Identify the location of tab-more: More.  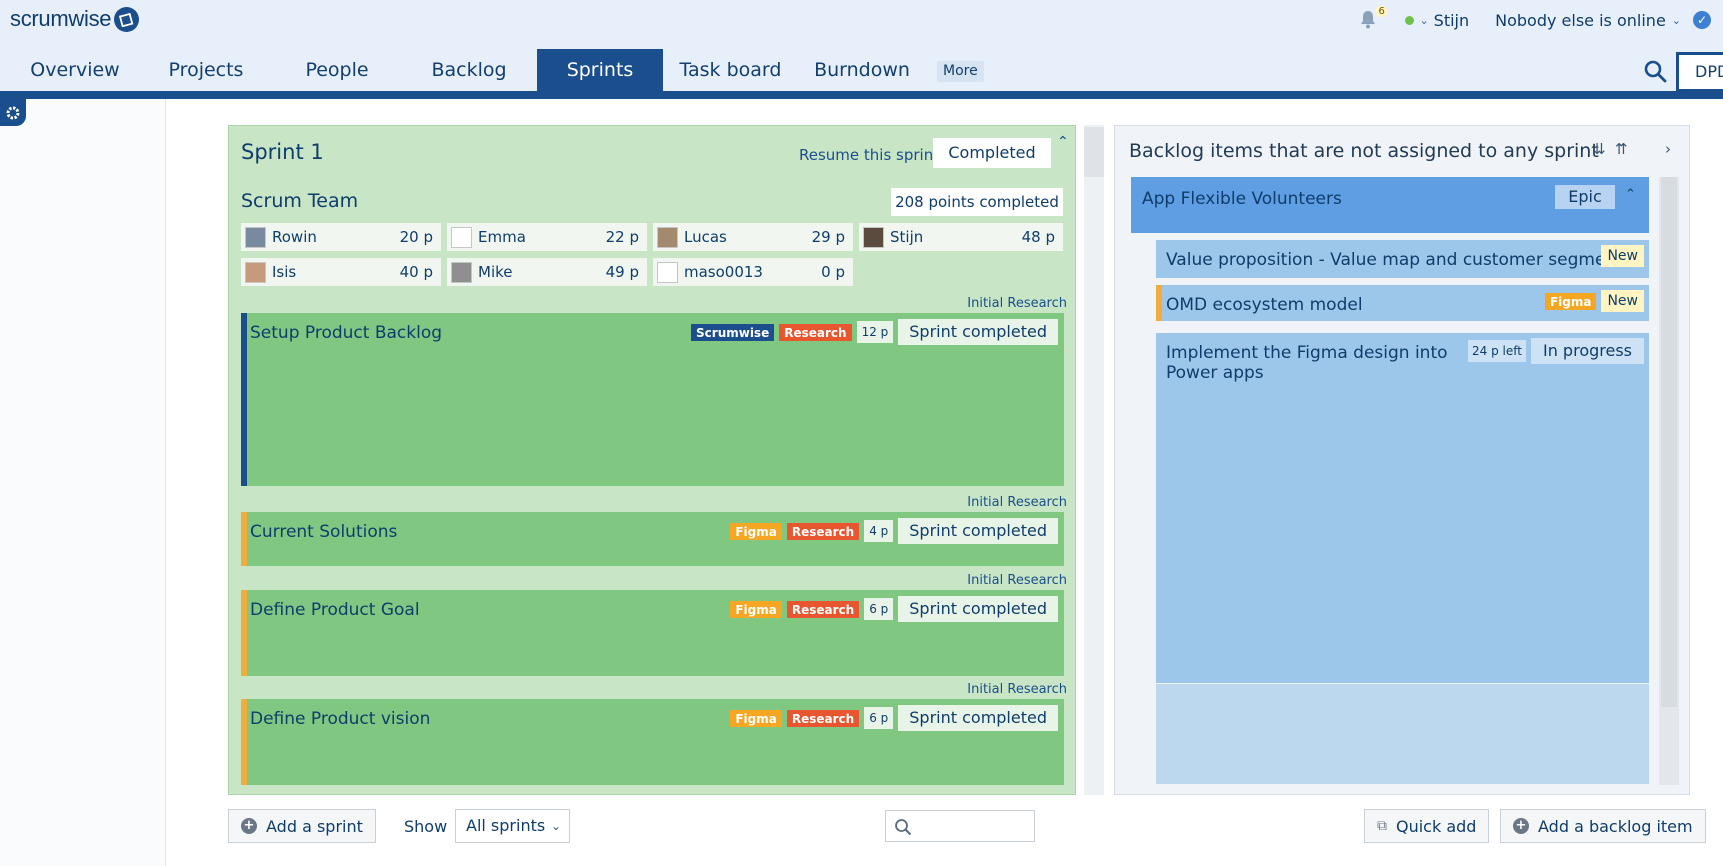
(960, 71).